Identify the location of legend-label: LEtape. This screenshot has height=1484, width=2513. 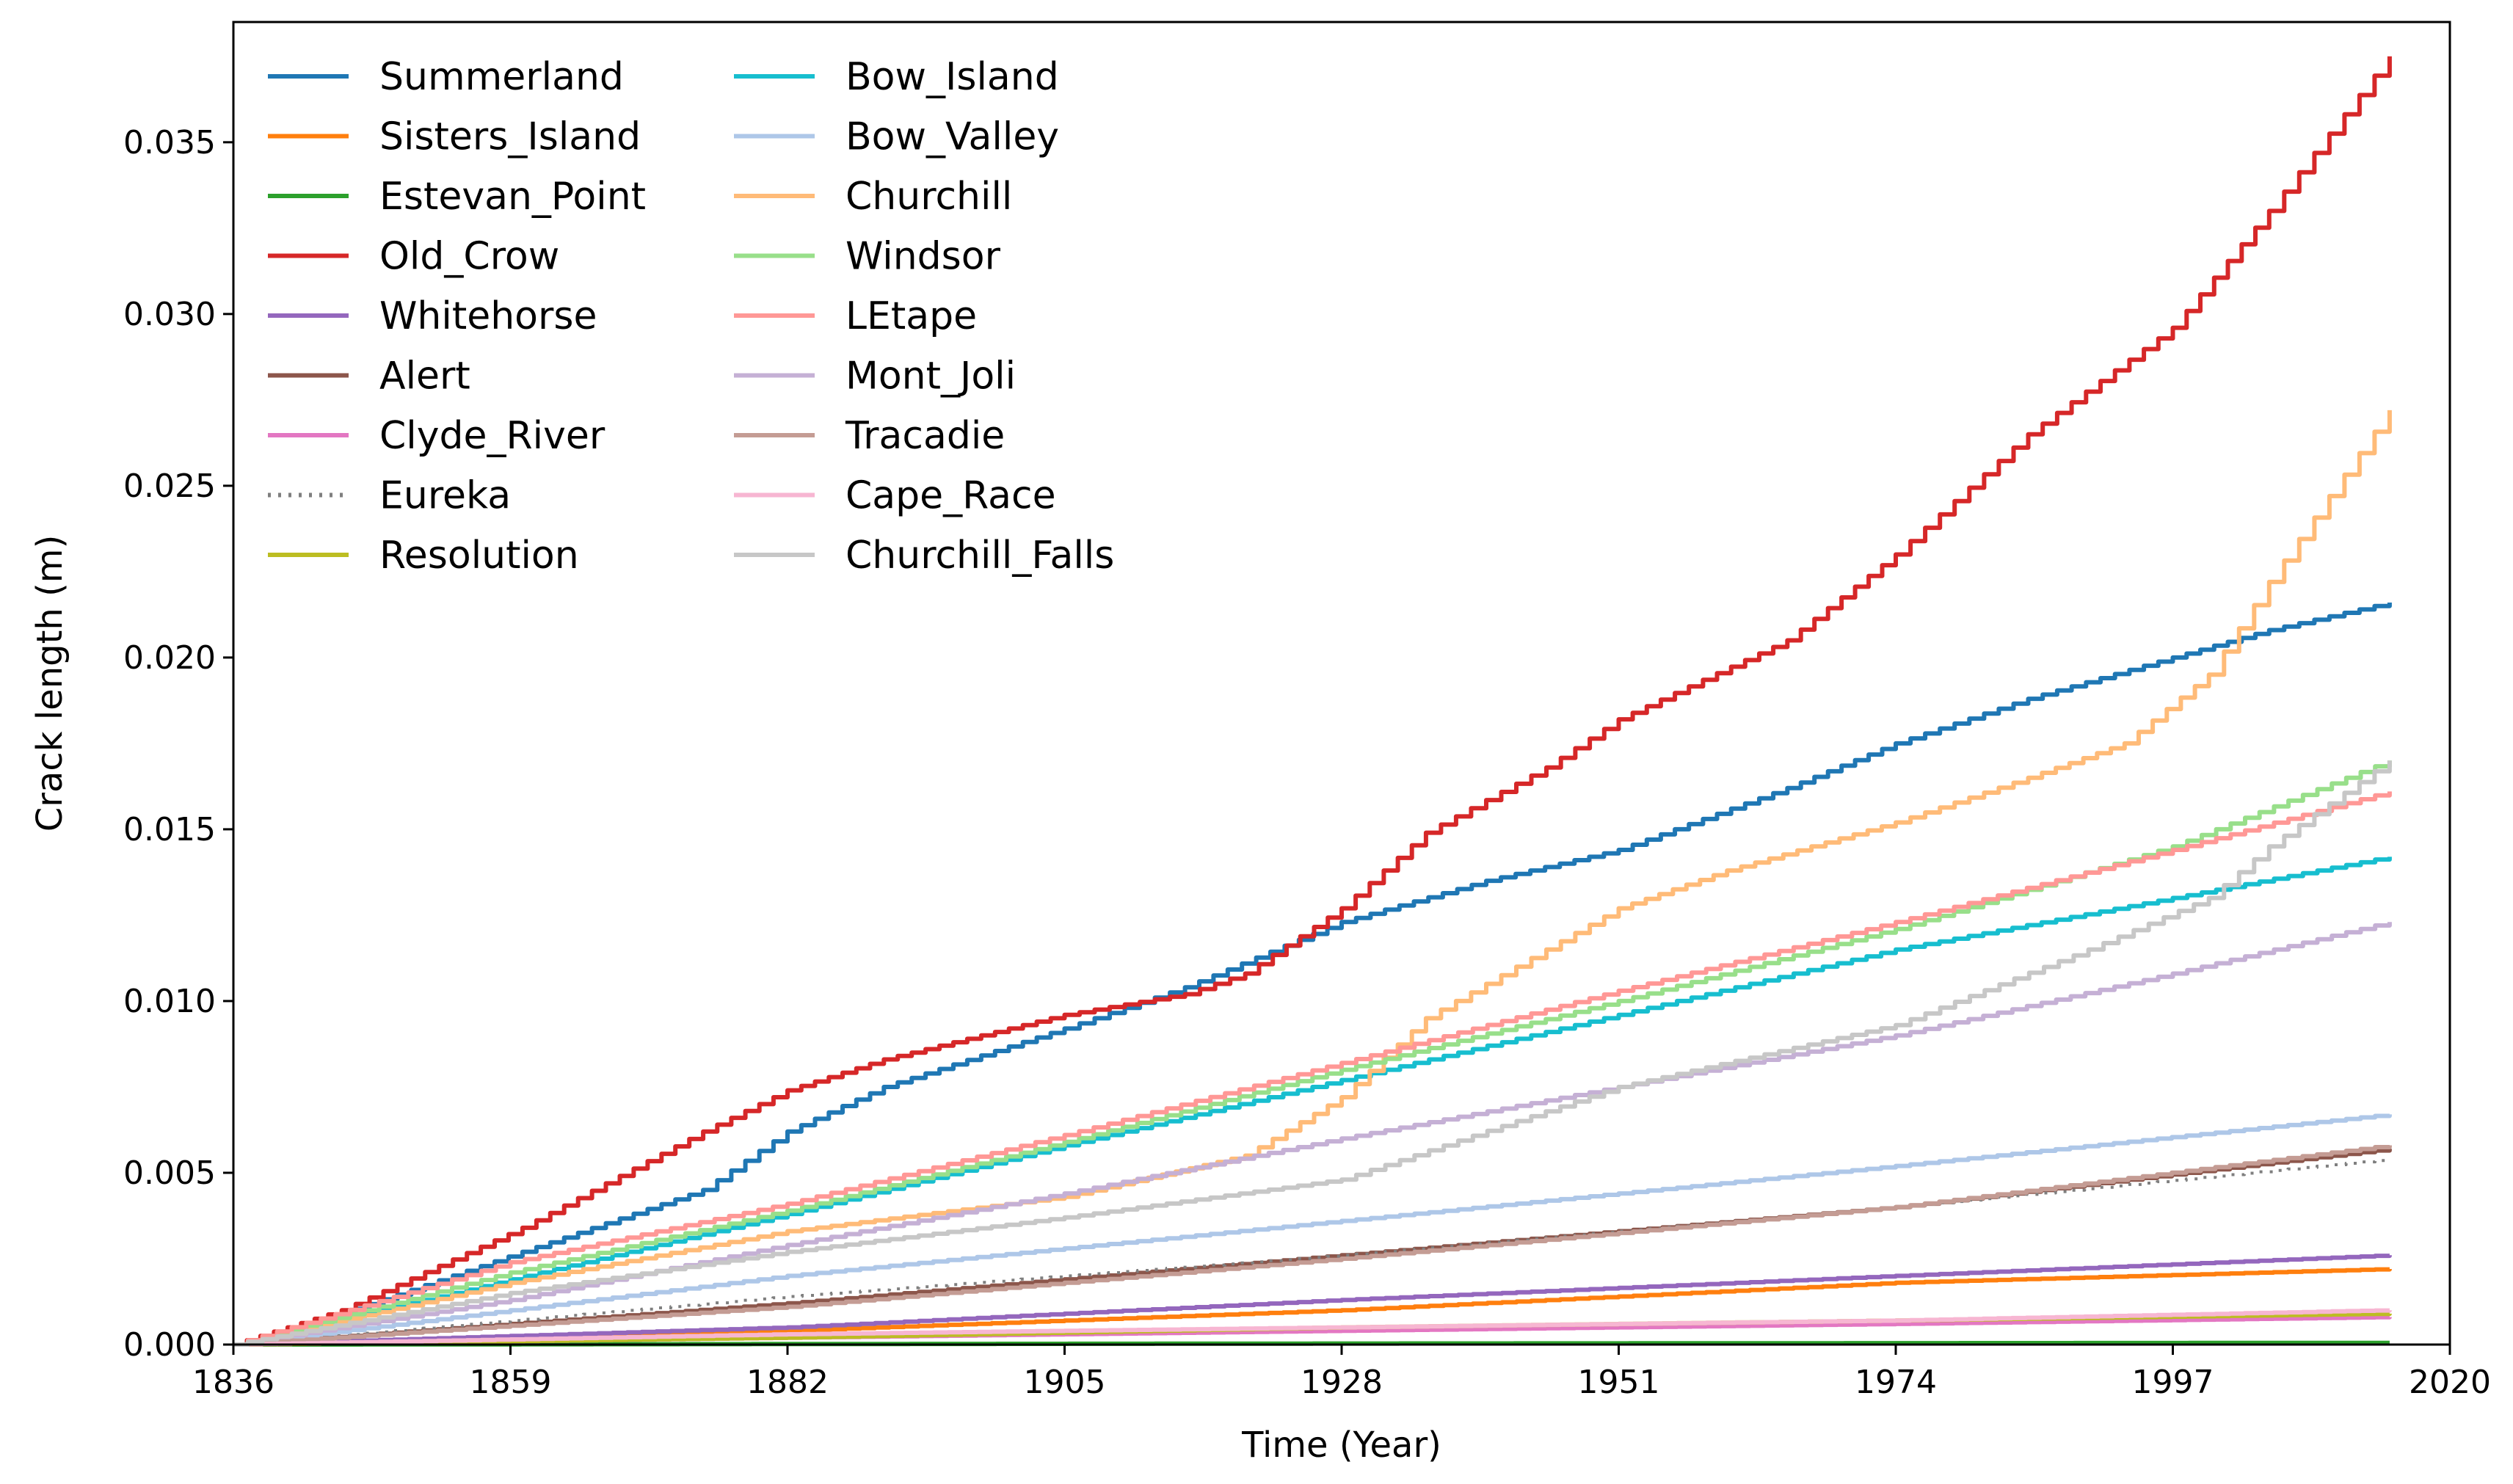
(911, 316).